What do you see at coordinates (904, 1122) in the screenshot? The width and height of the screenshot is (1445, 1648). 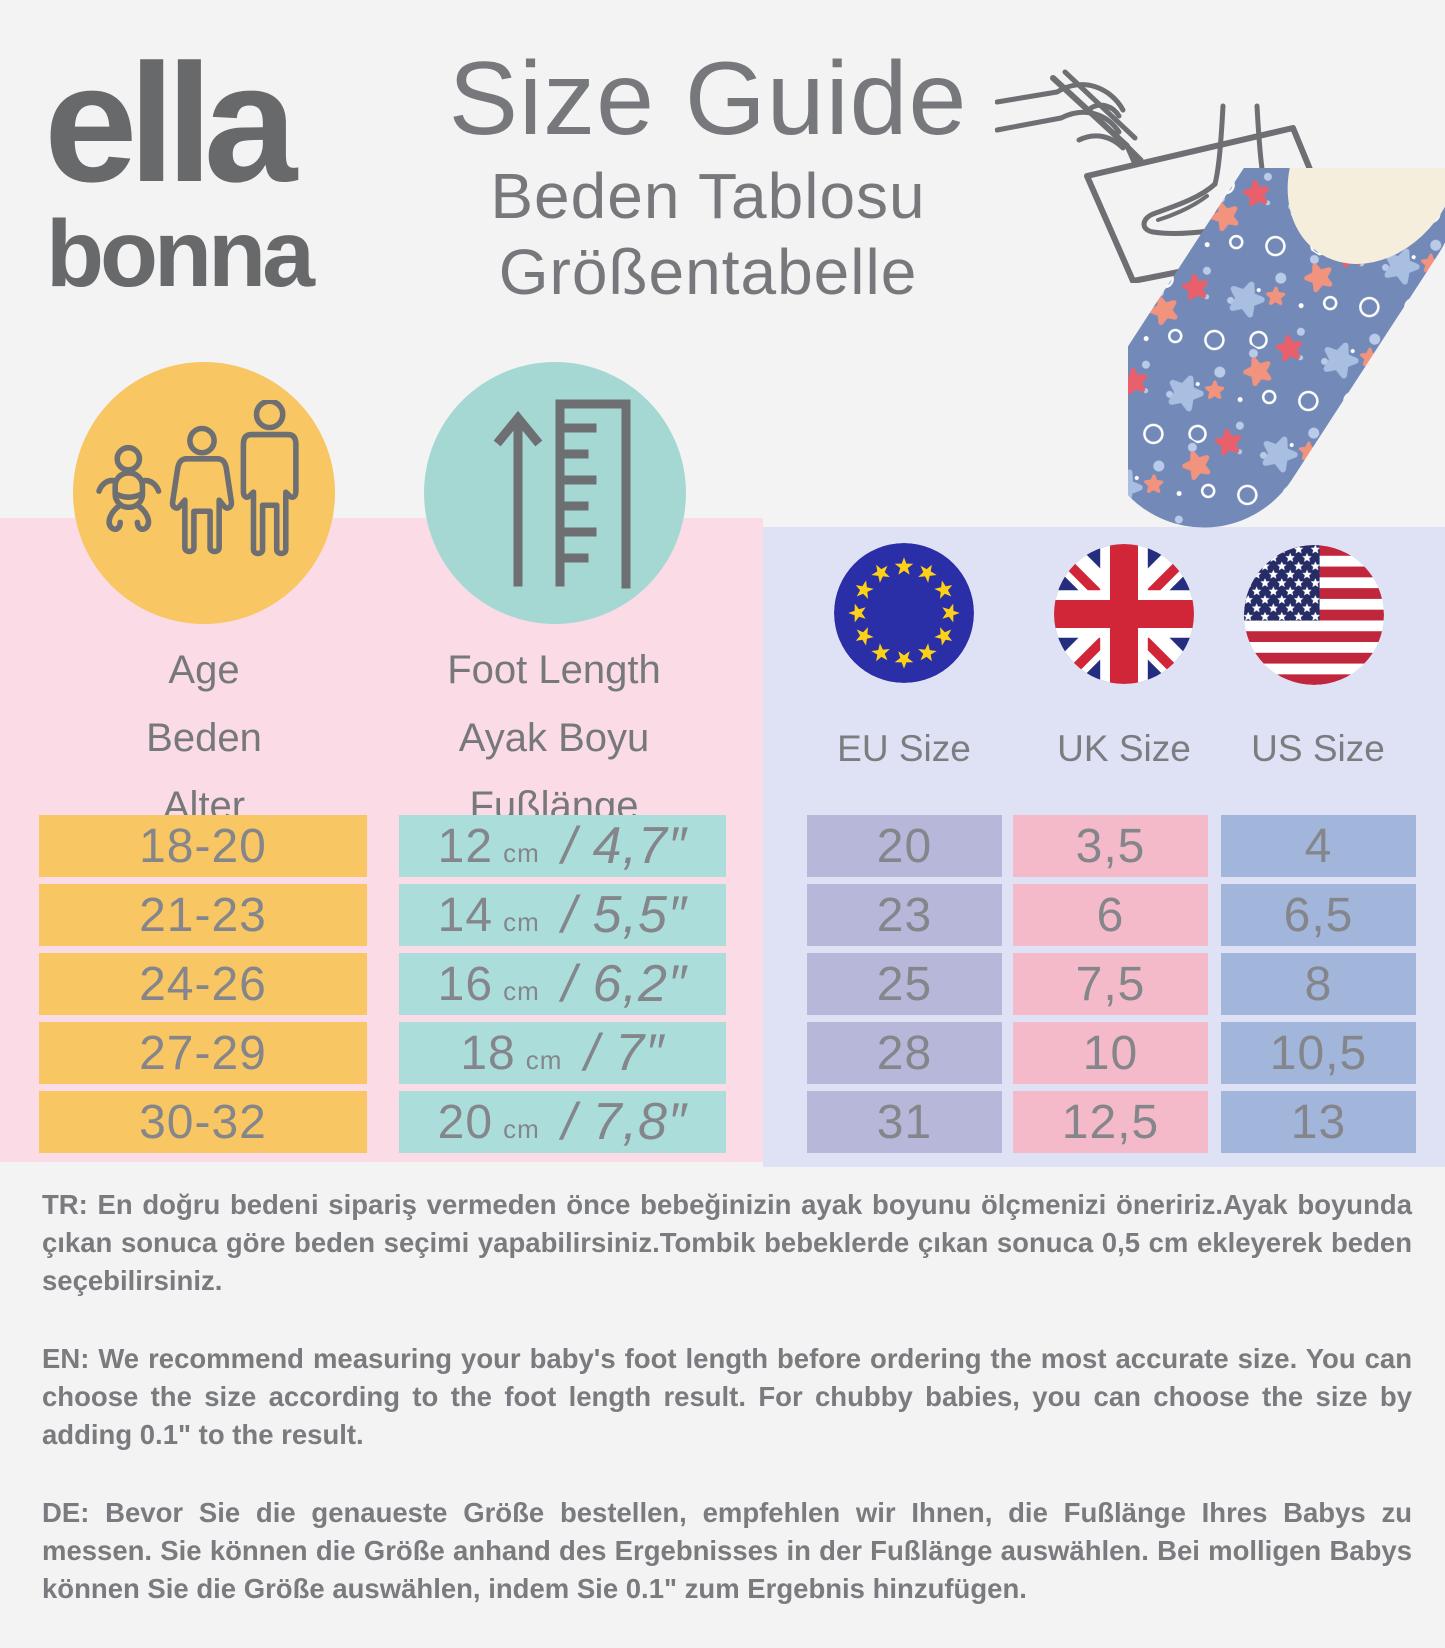 I see `eu-size-cell: 31` at bounding box center [904, 1122].